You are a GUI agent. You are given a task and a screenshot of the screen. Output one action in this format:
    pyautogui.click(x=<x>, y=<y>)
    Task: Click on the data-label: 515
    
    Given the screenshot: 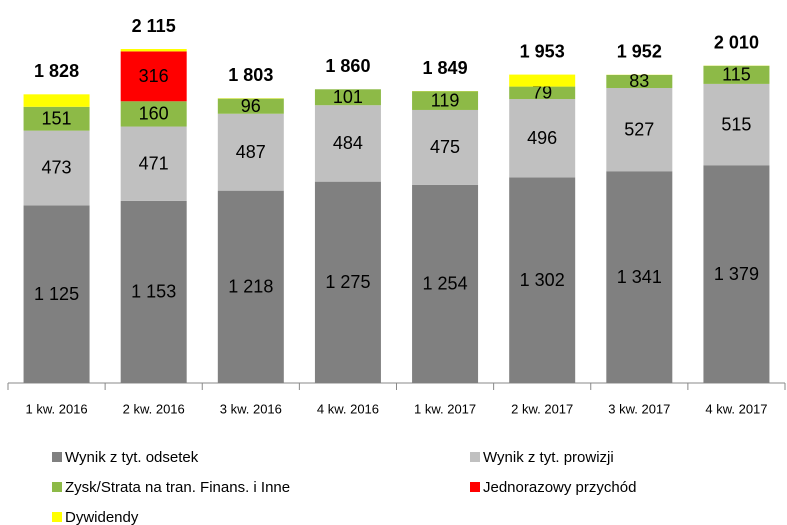 What is the action you would take?
    pyautogui.click(x=736, y=124)
    